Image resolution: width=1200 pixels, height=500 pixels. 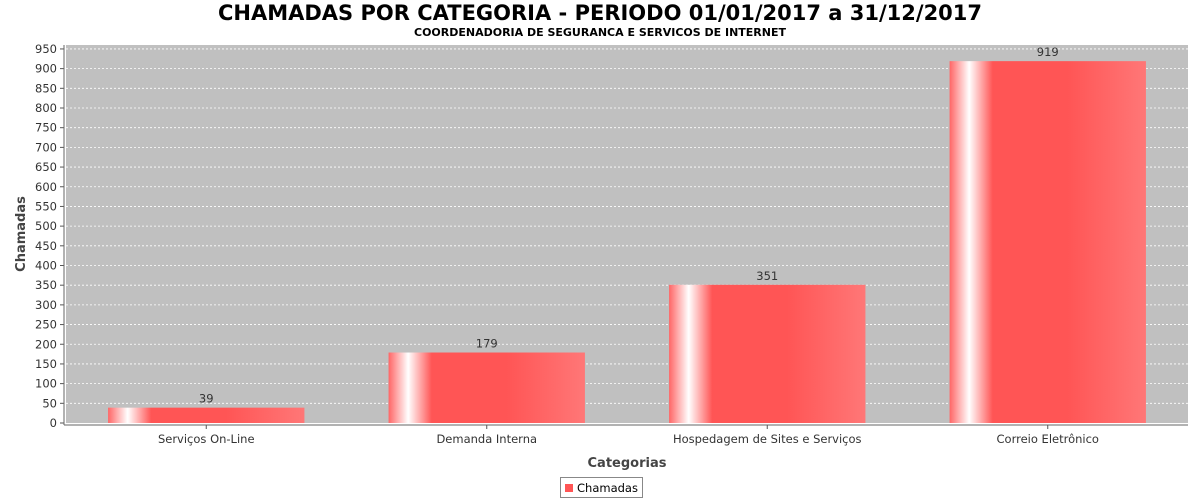 What do you see at coordinates (569, 487) in the screenshot?
I see `legend-swatch` at bounding box center [569, 487].